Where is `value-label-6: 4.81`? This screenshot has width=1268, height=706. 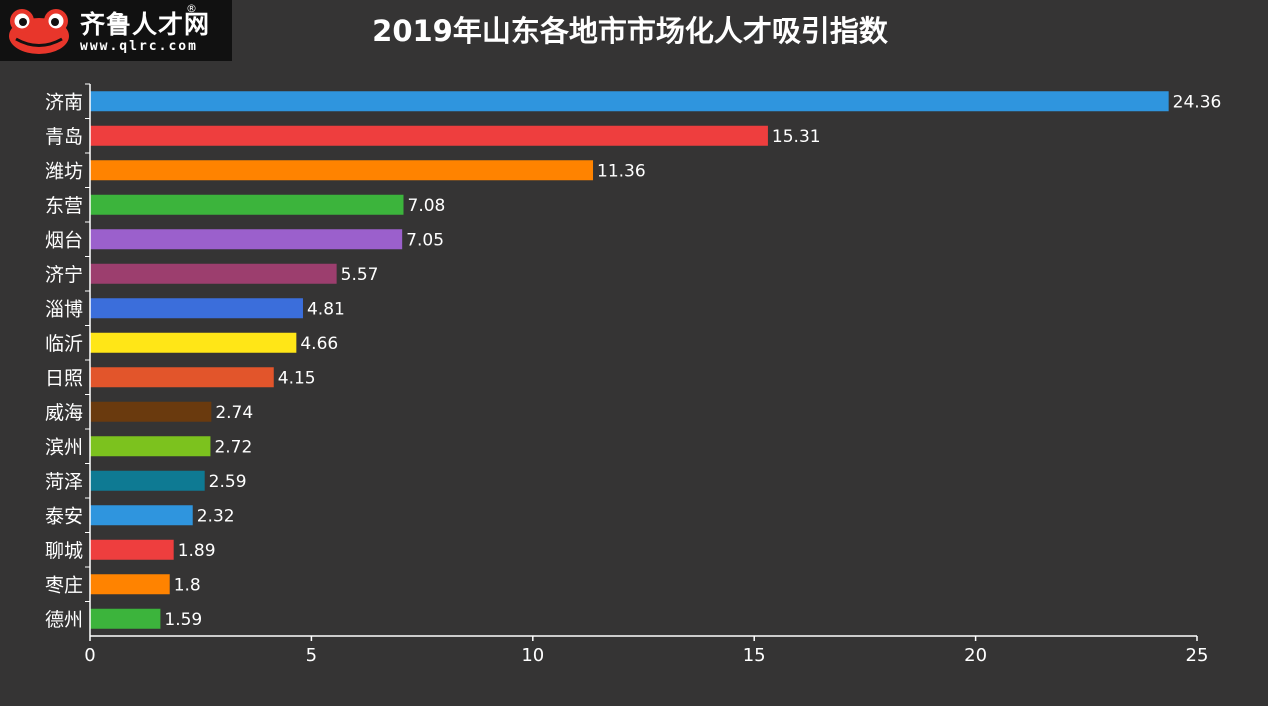
value-label-6: 4.81 is located at coordinates (326, 309).